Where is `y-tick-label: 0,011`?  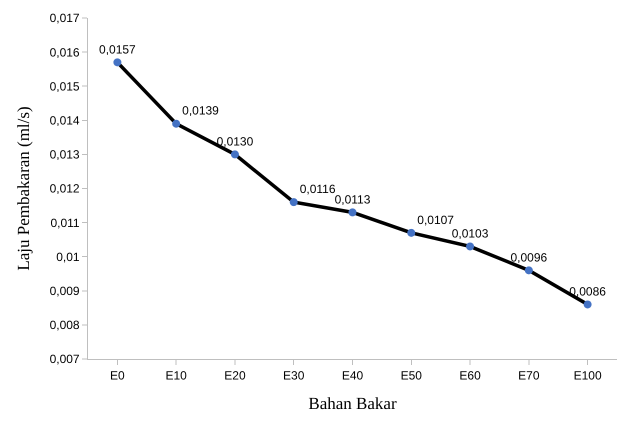 y-tick-label: 0,011 is located at coordinates (65, 223).